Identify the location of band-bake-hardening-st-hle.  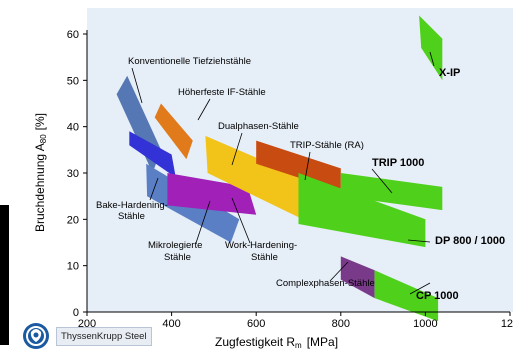
(152, 154).